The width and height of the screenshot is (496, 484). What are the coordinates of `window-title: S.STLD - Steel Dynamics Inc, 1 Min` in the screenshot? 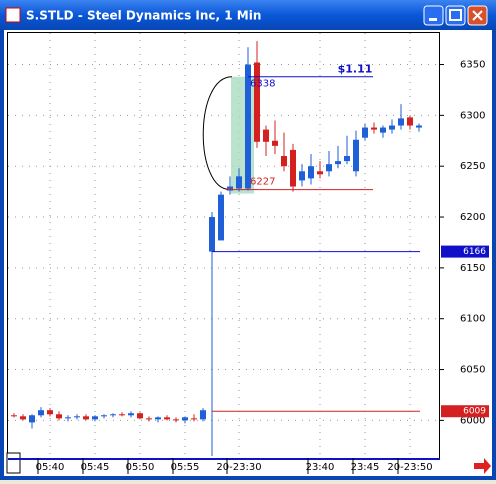 It's located at (143, 16).